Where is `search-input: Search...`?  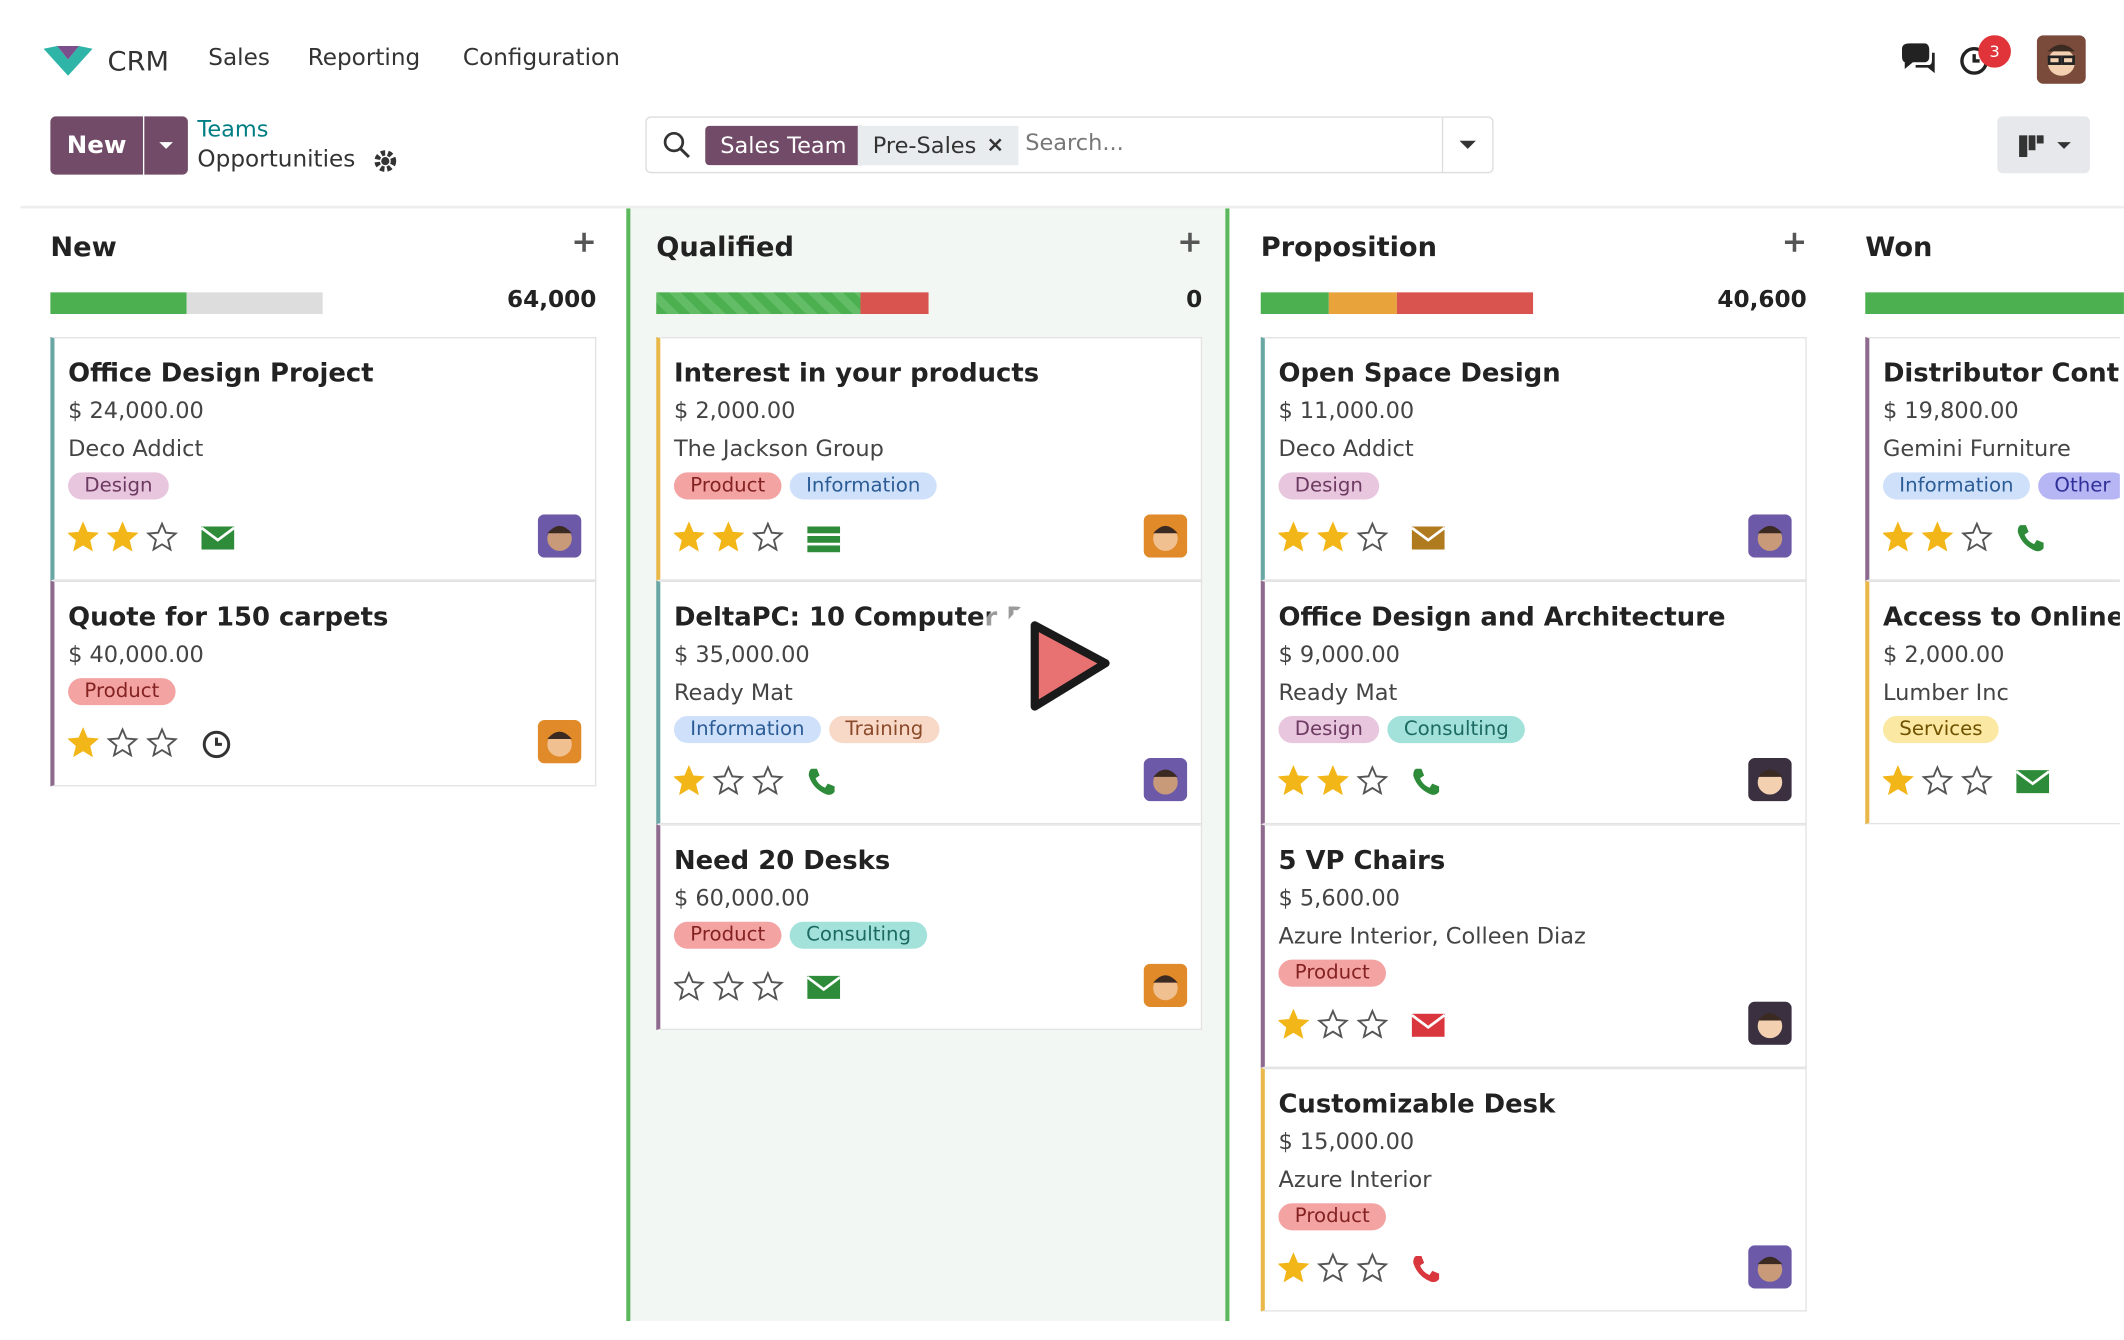 search-input: Search... is located at coordinates (1074, 142).